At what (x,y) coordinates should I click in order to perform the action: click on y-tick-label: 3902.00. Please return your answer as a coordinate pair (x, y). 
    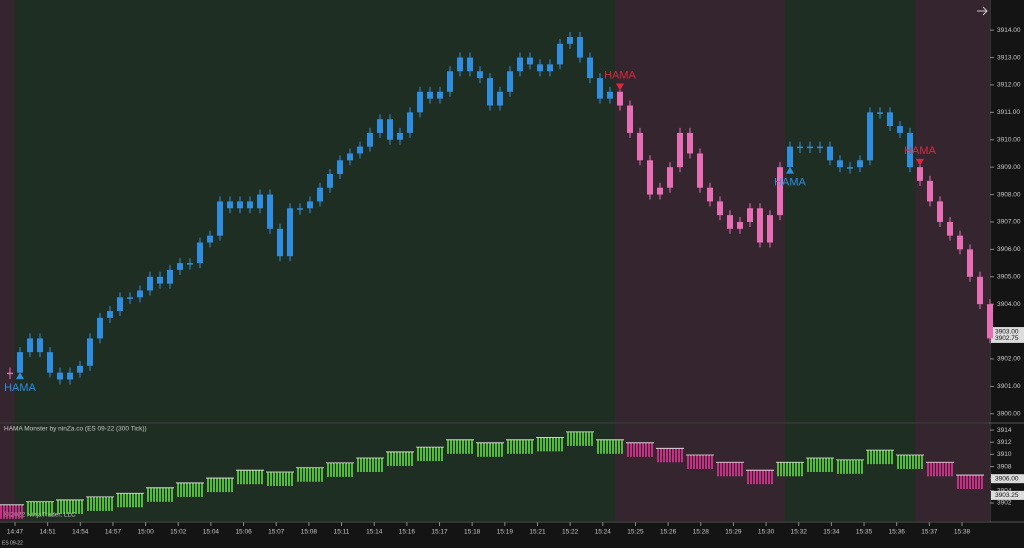
    Looking at the image, I should click on (1009, 359).